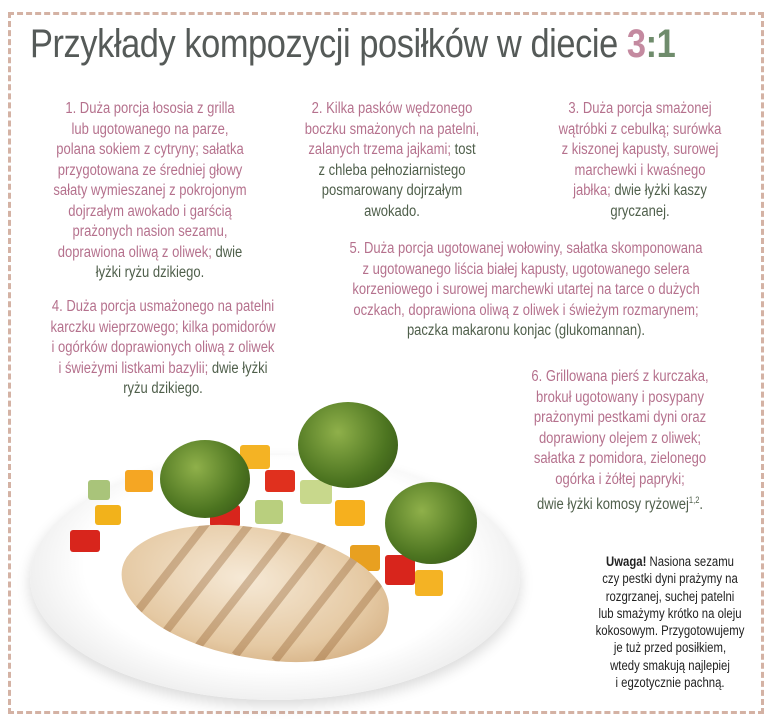 The width and height of the screenshot is (778, 727). I want to click on meal-line: 2. Kilka pasków wędzonego, so click(392, 109).